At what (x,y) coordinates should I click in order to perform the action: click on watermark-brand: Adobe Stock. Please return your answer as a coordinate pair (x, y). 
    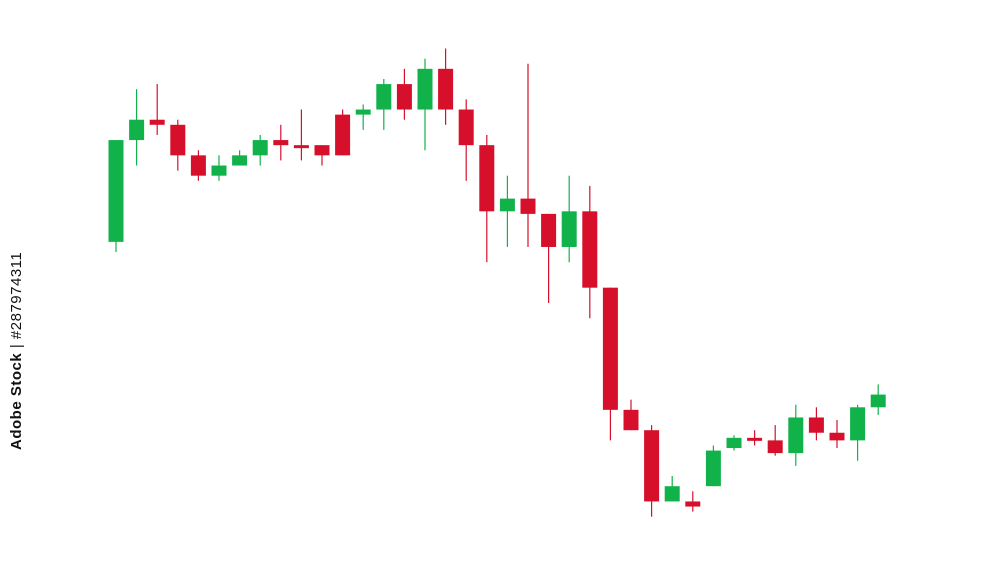
    Looking at the image, I should click on (16, 401).